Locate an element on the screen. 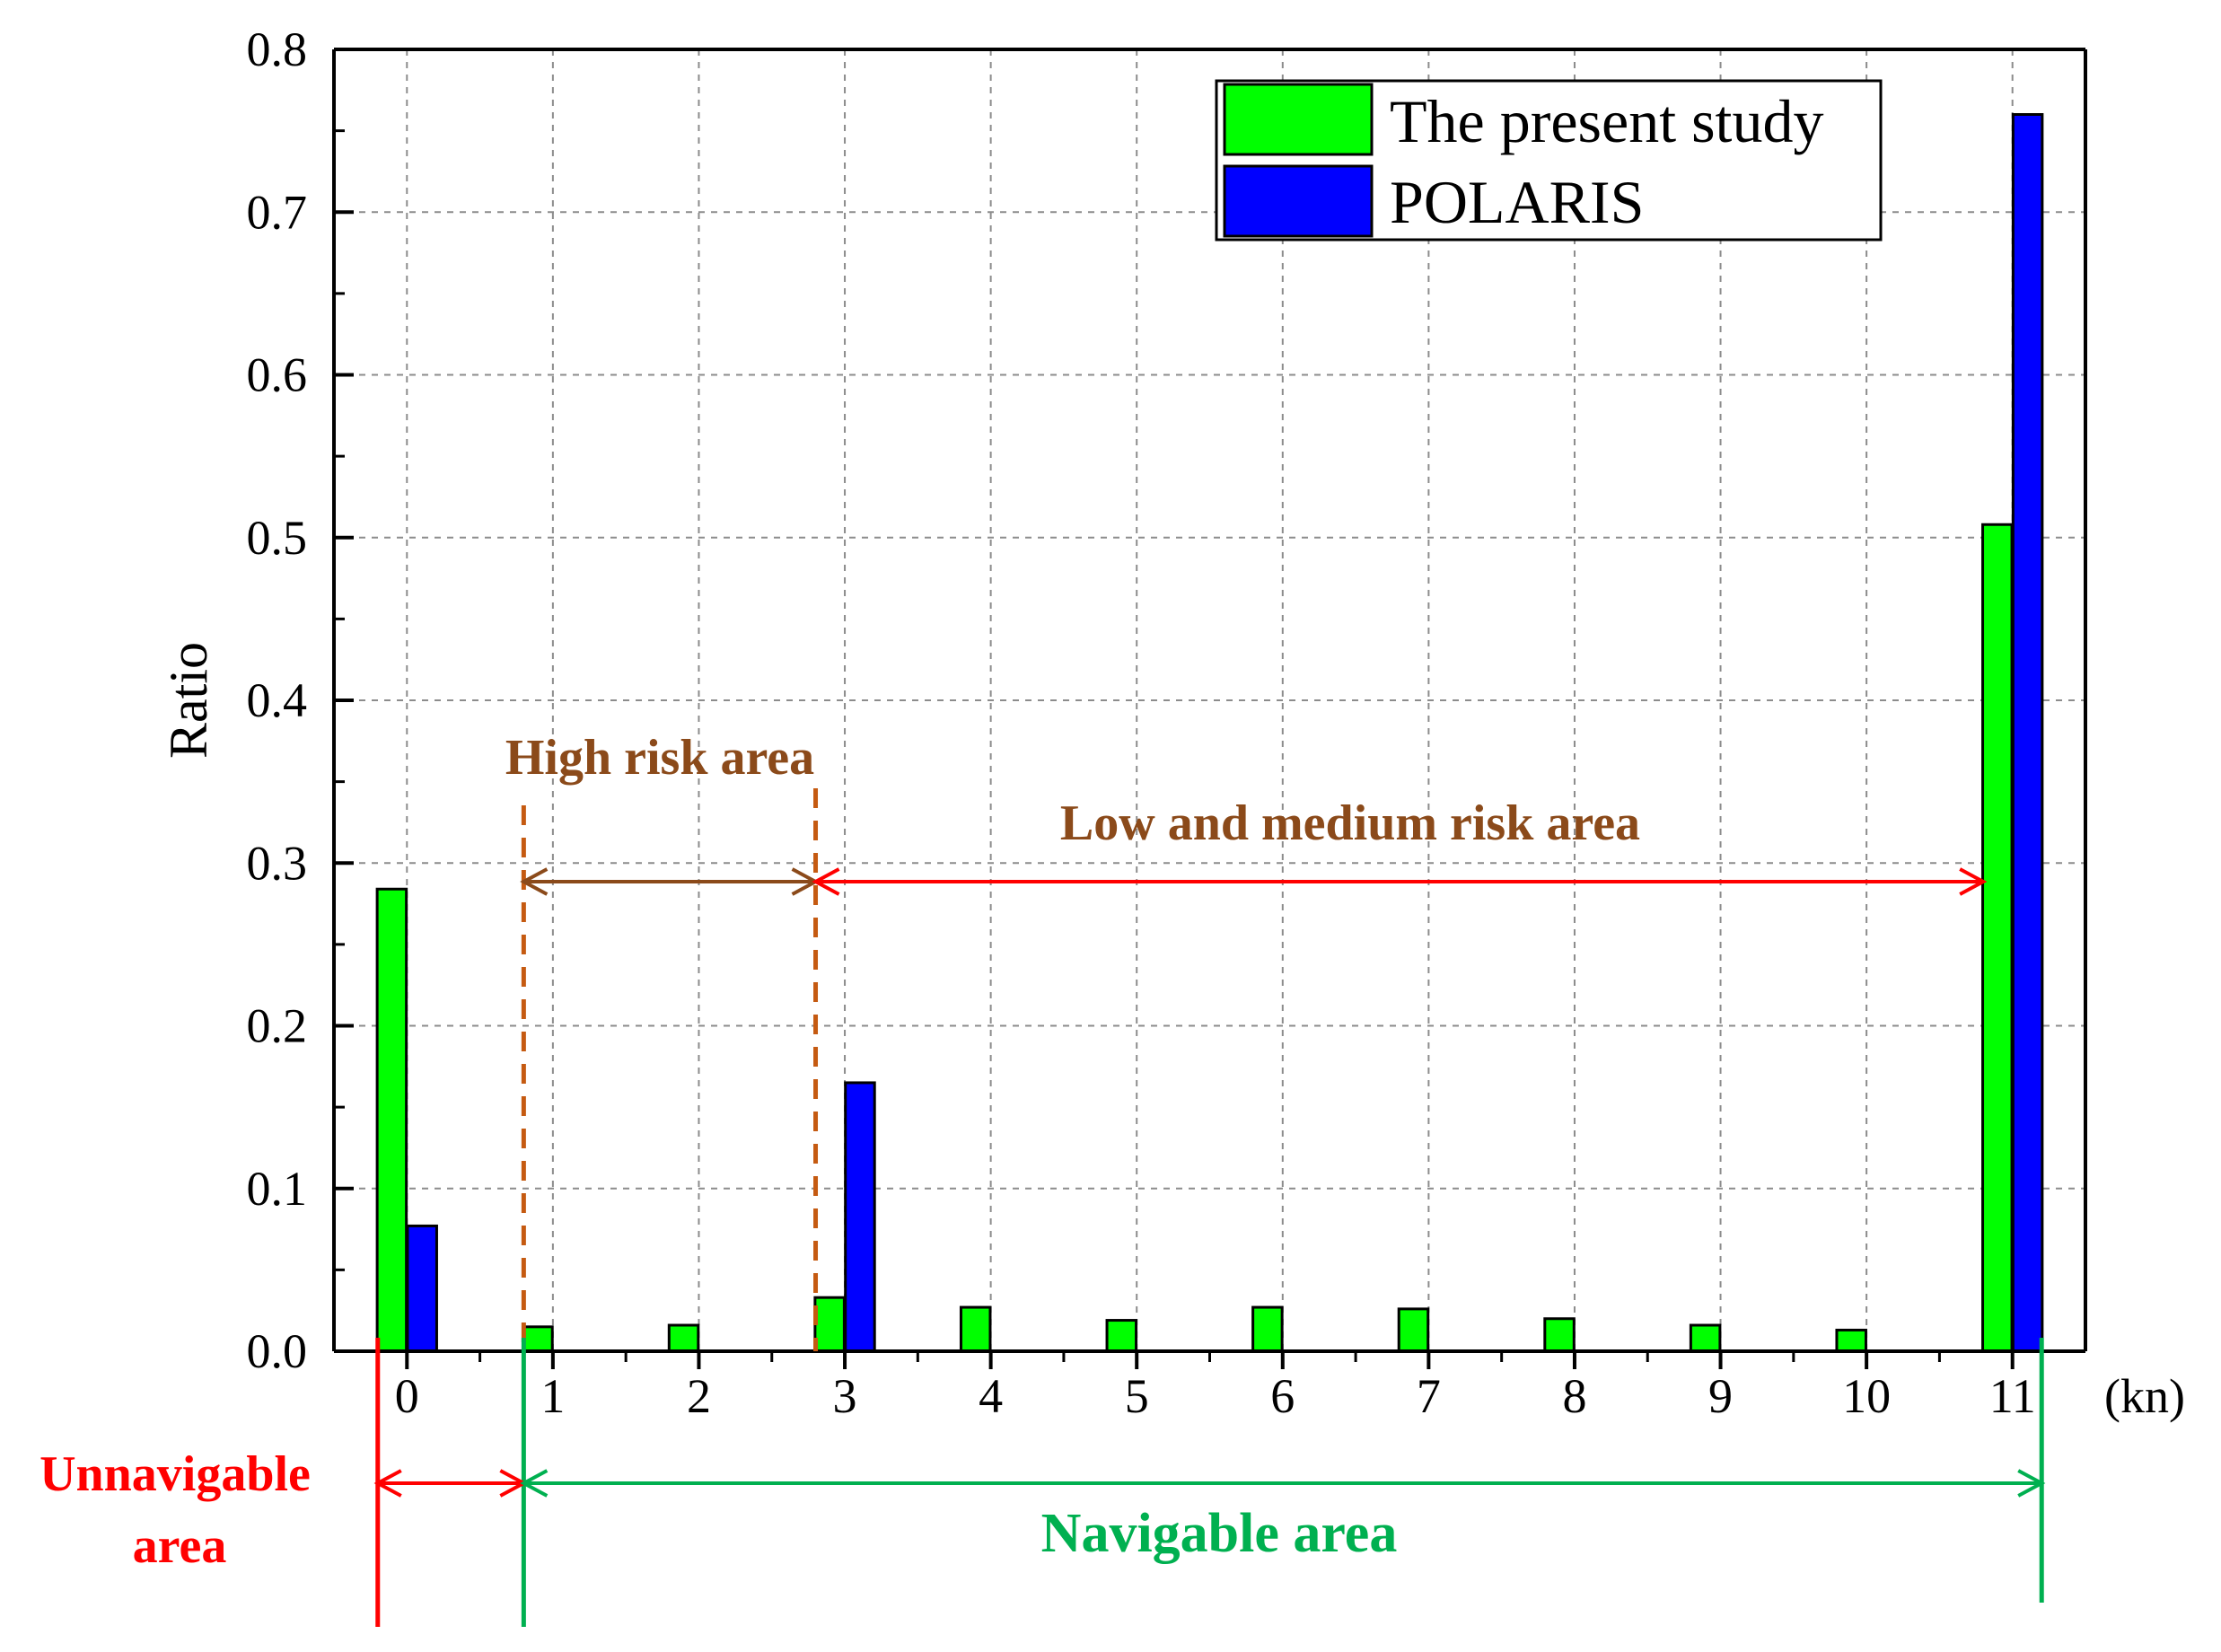 The height and width of the screenshot is (1652, 2221). x-tick-label: 6 is located at coordinates (1282, 1396).